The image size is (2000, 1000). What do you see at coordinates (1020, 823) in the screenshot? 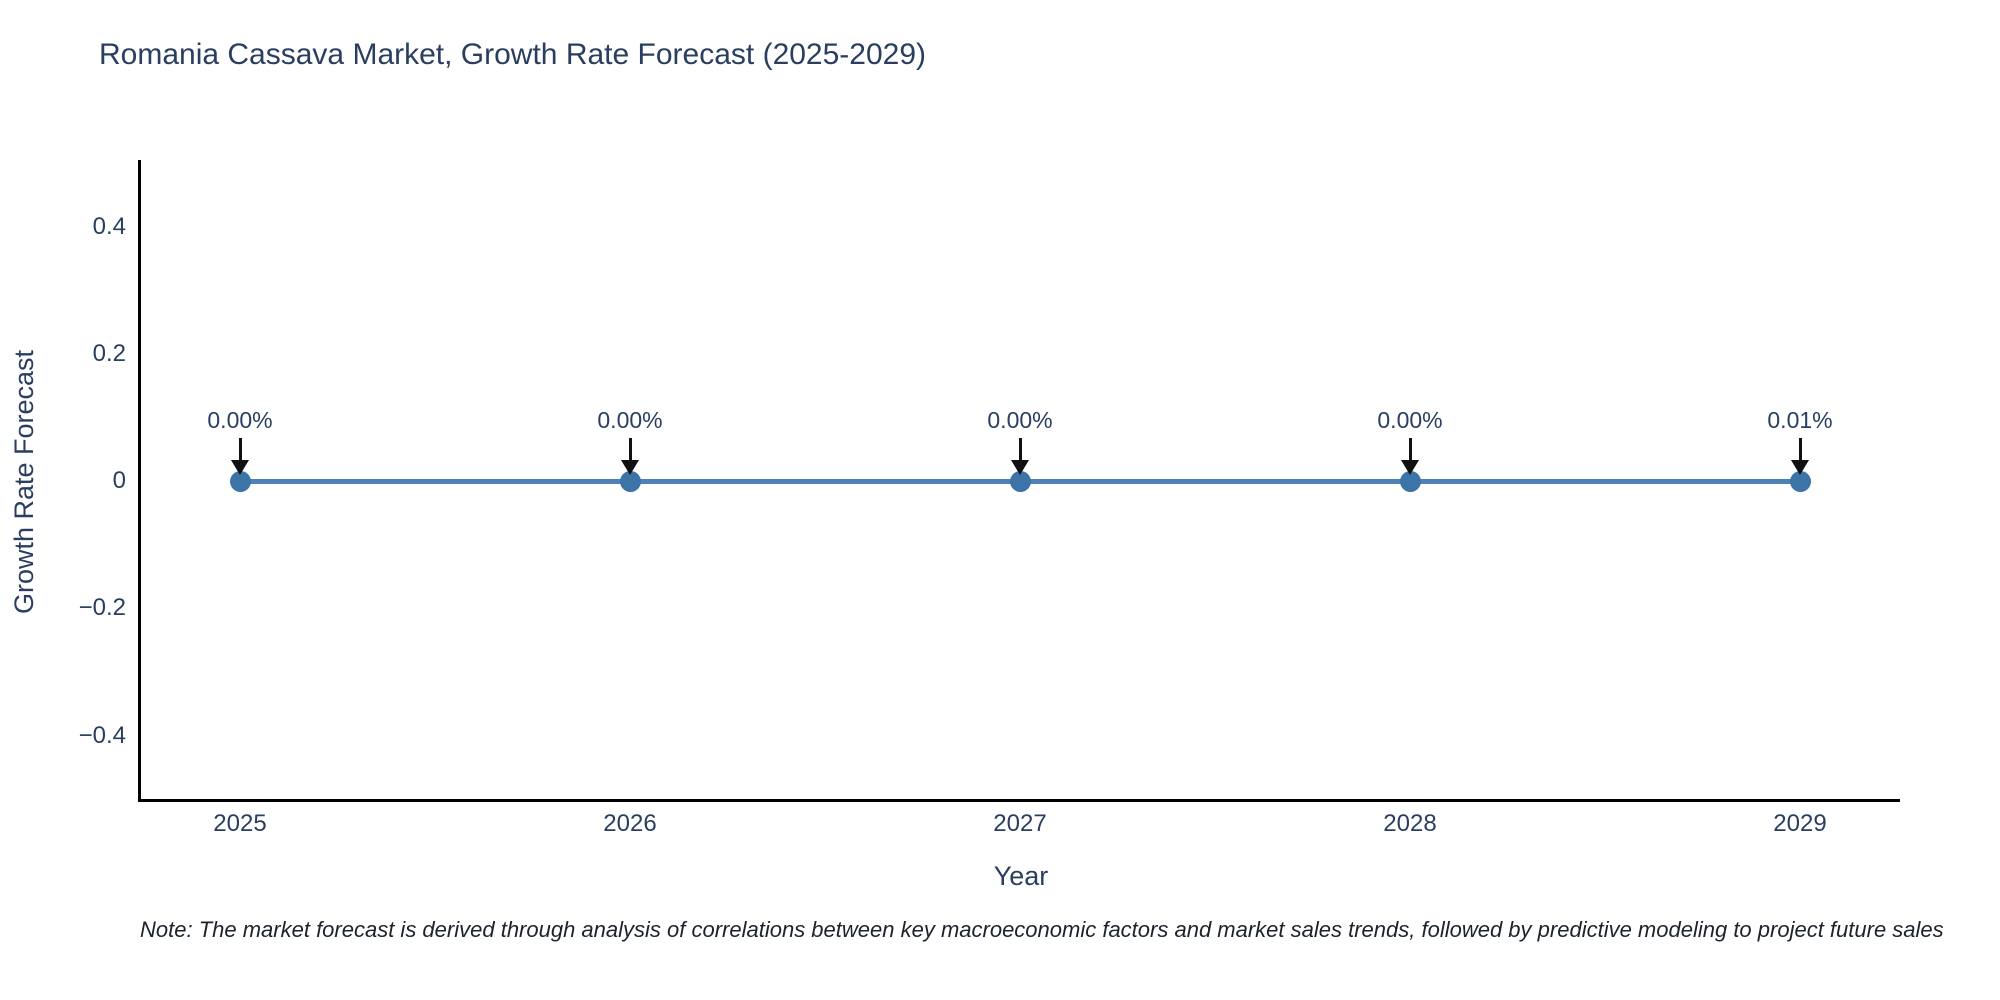
I see `x-tick-label: 2027` at bounding box center [1020, 823].